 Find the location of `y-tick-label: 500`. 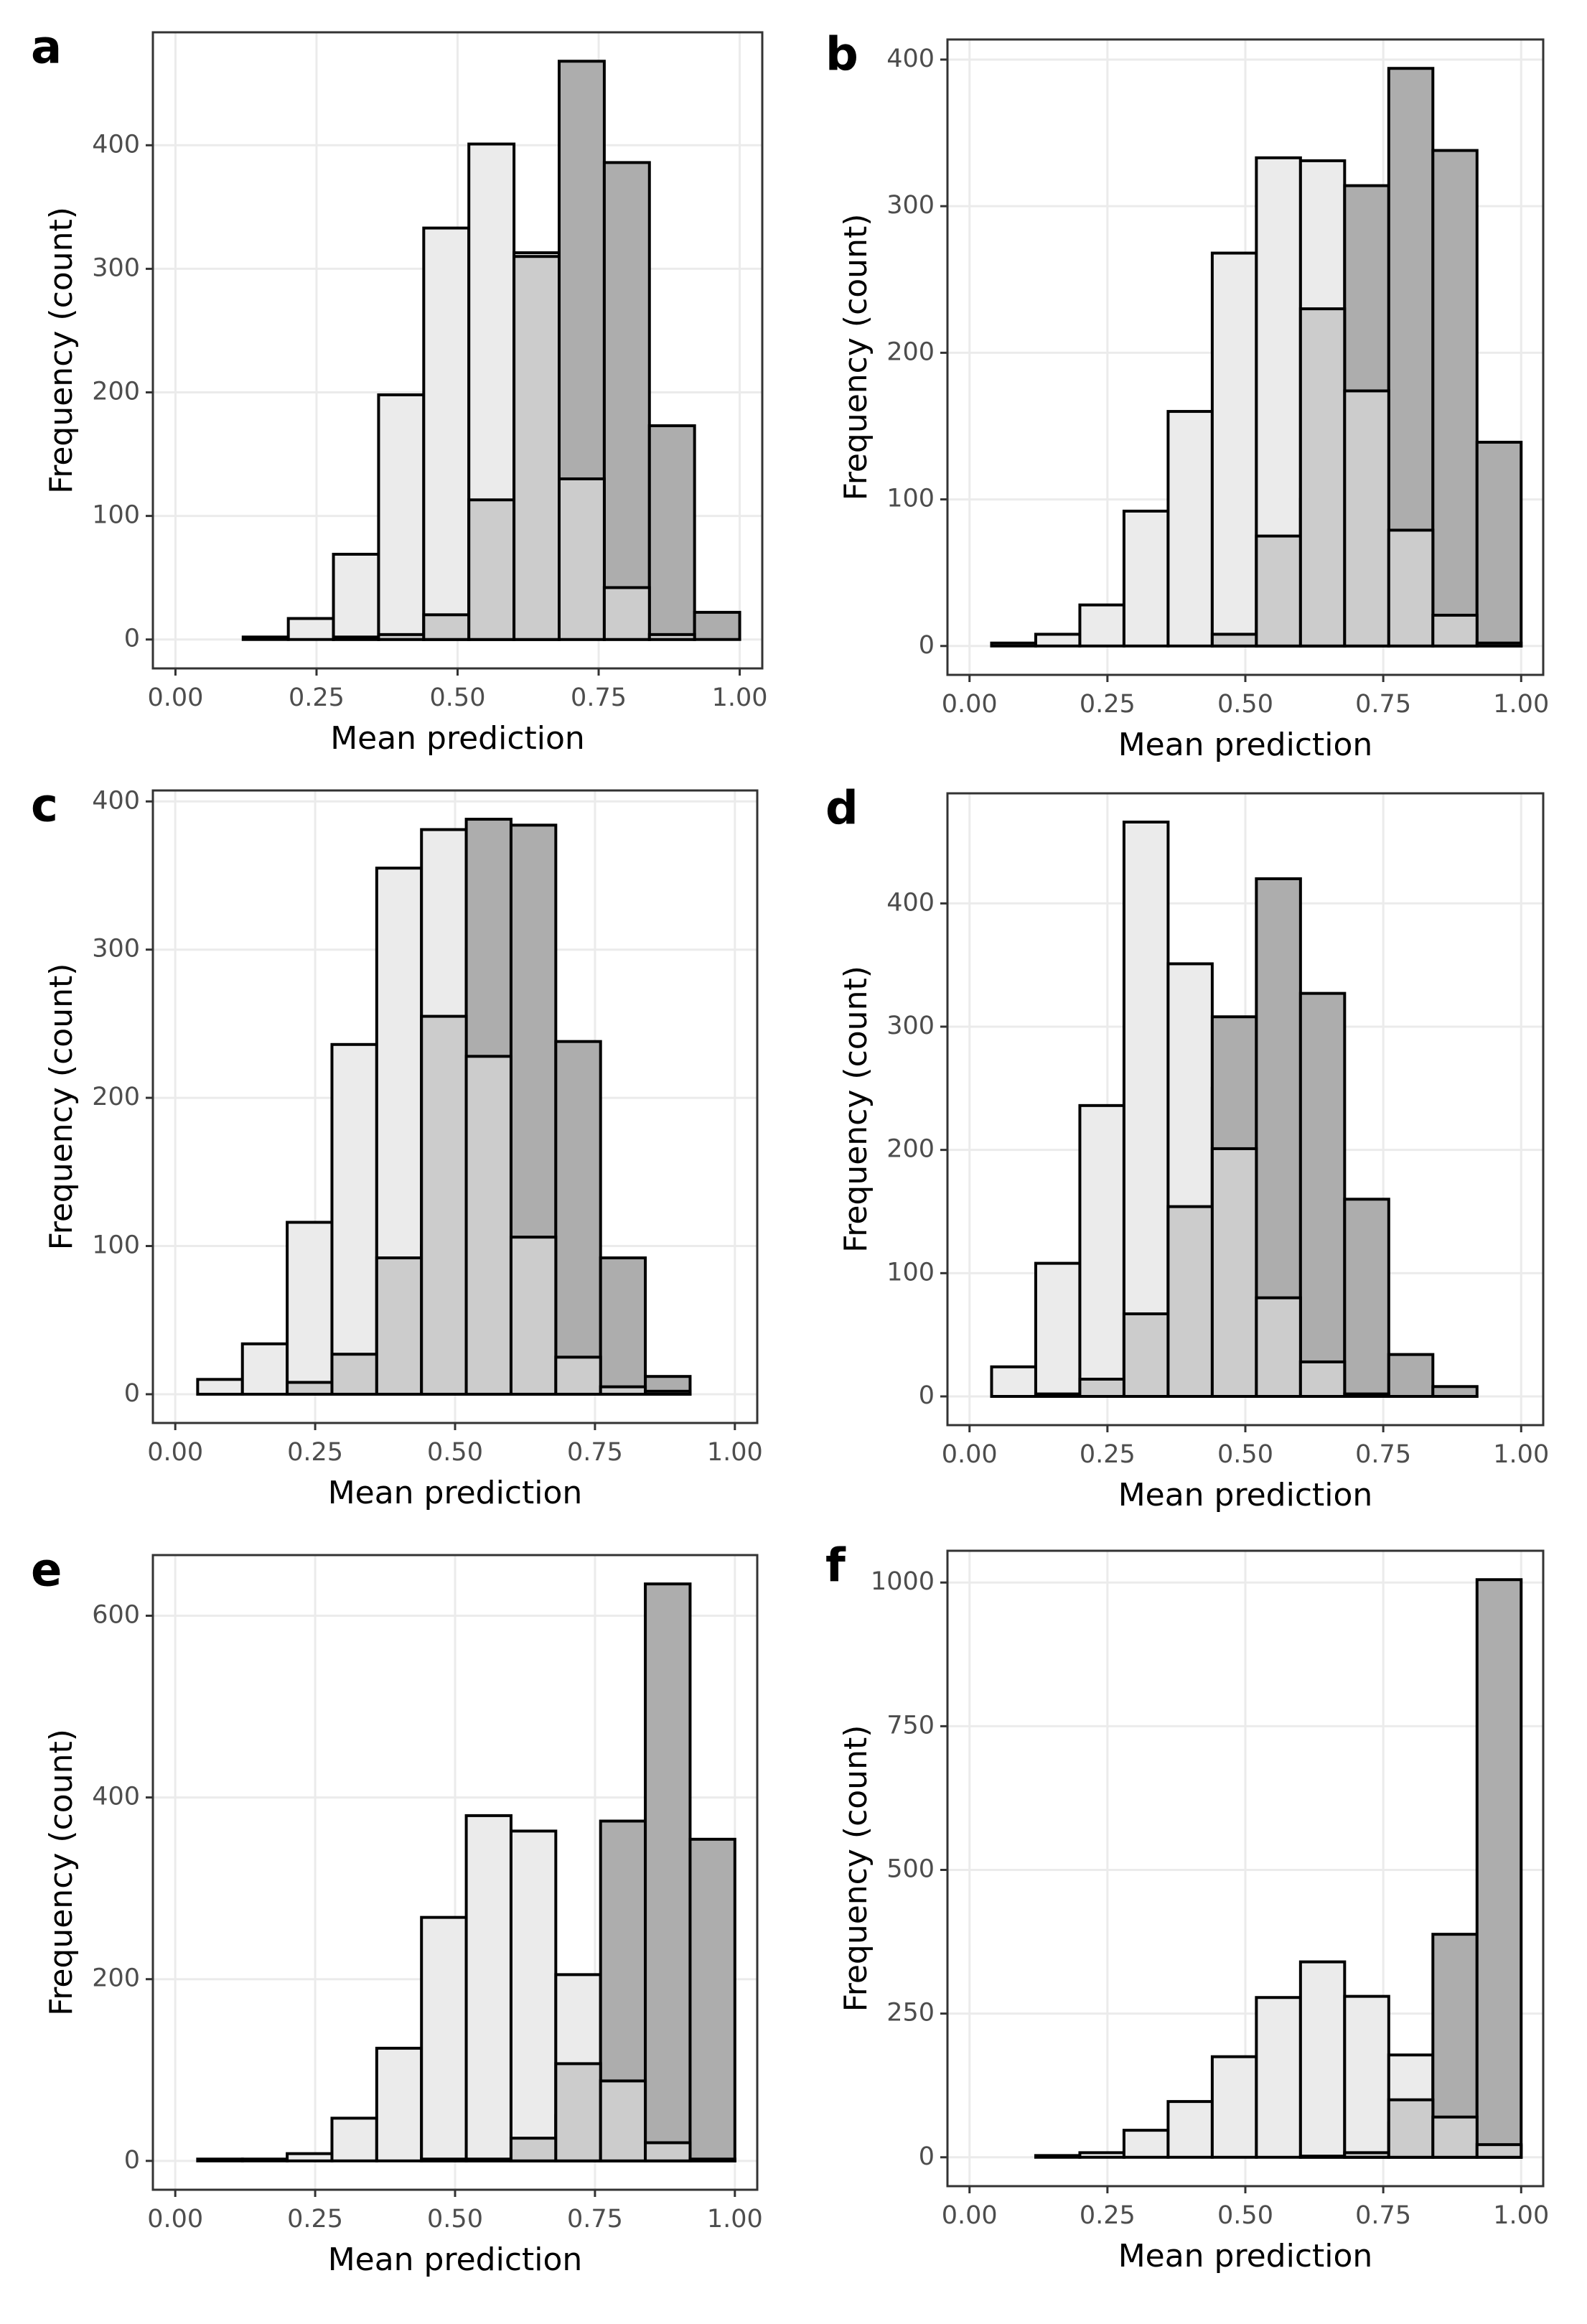

y-tick-label: 500 is located at coordinates (910, 1869).